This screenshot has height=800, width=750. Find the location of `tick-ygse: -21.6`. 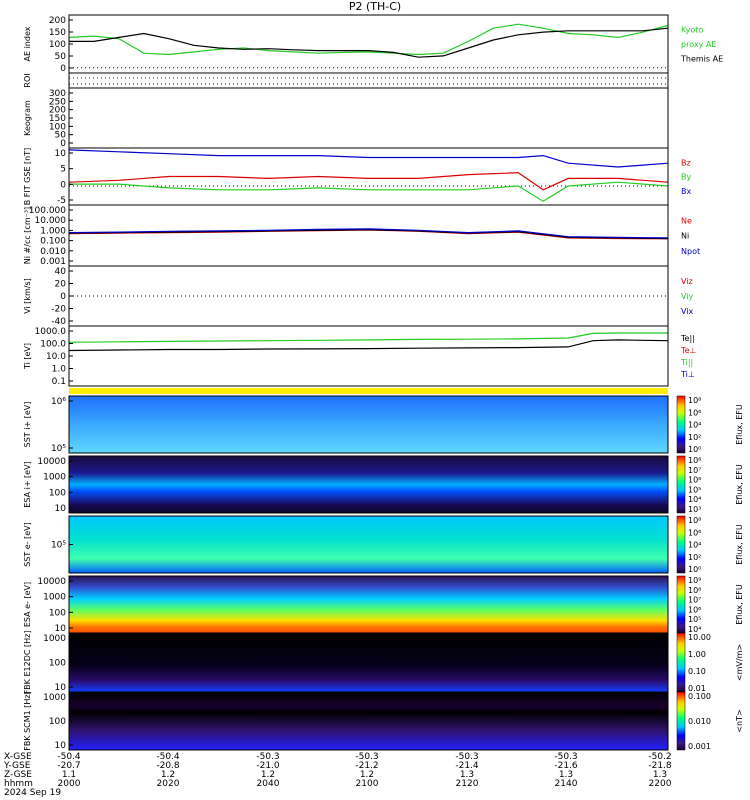

tick-ygse: -21.6 is located at coordinates (566, 766).